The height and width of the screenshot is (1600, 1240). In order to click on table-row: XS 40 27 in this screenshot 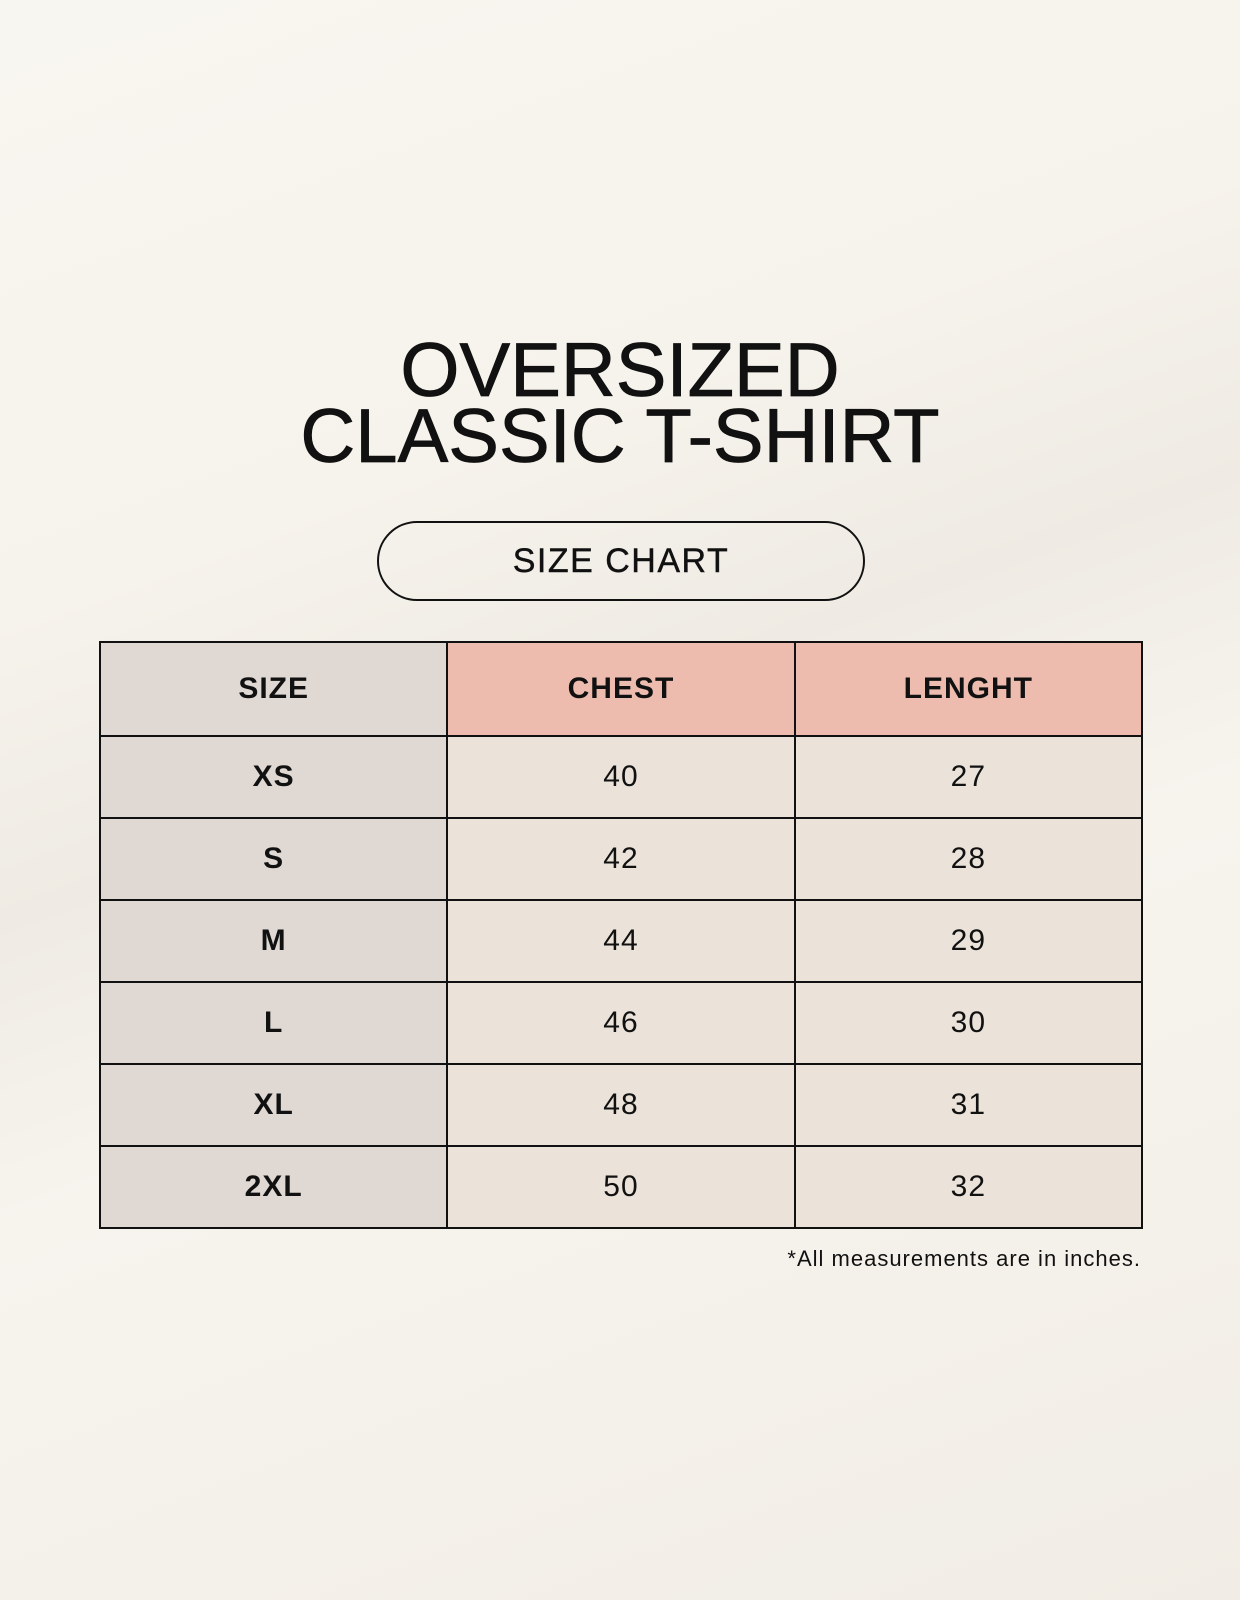, I will do `click(621, 777)`.